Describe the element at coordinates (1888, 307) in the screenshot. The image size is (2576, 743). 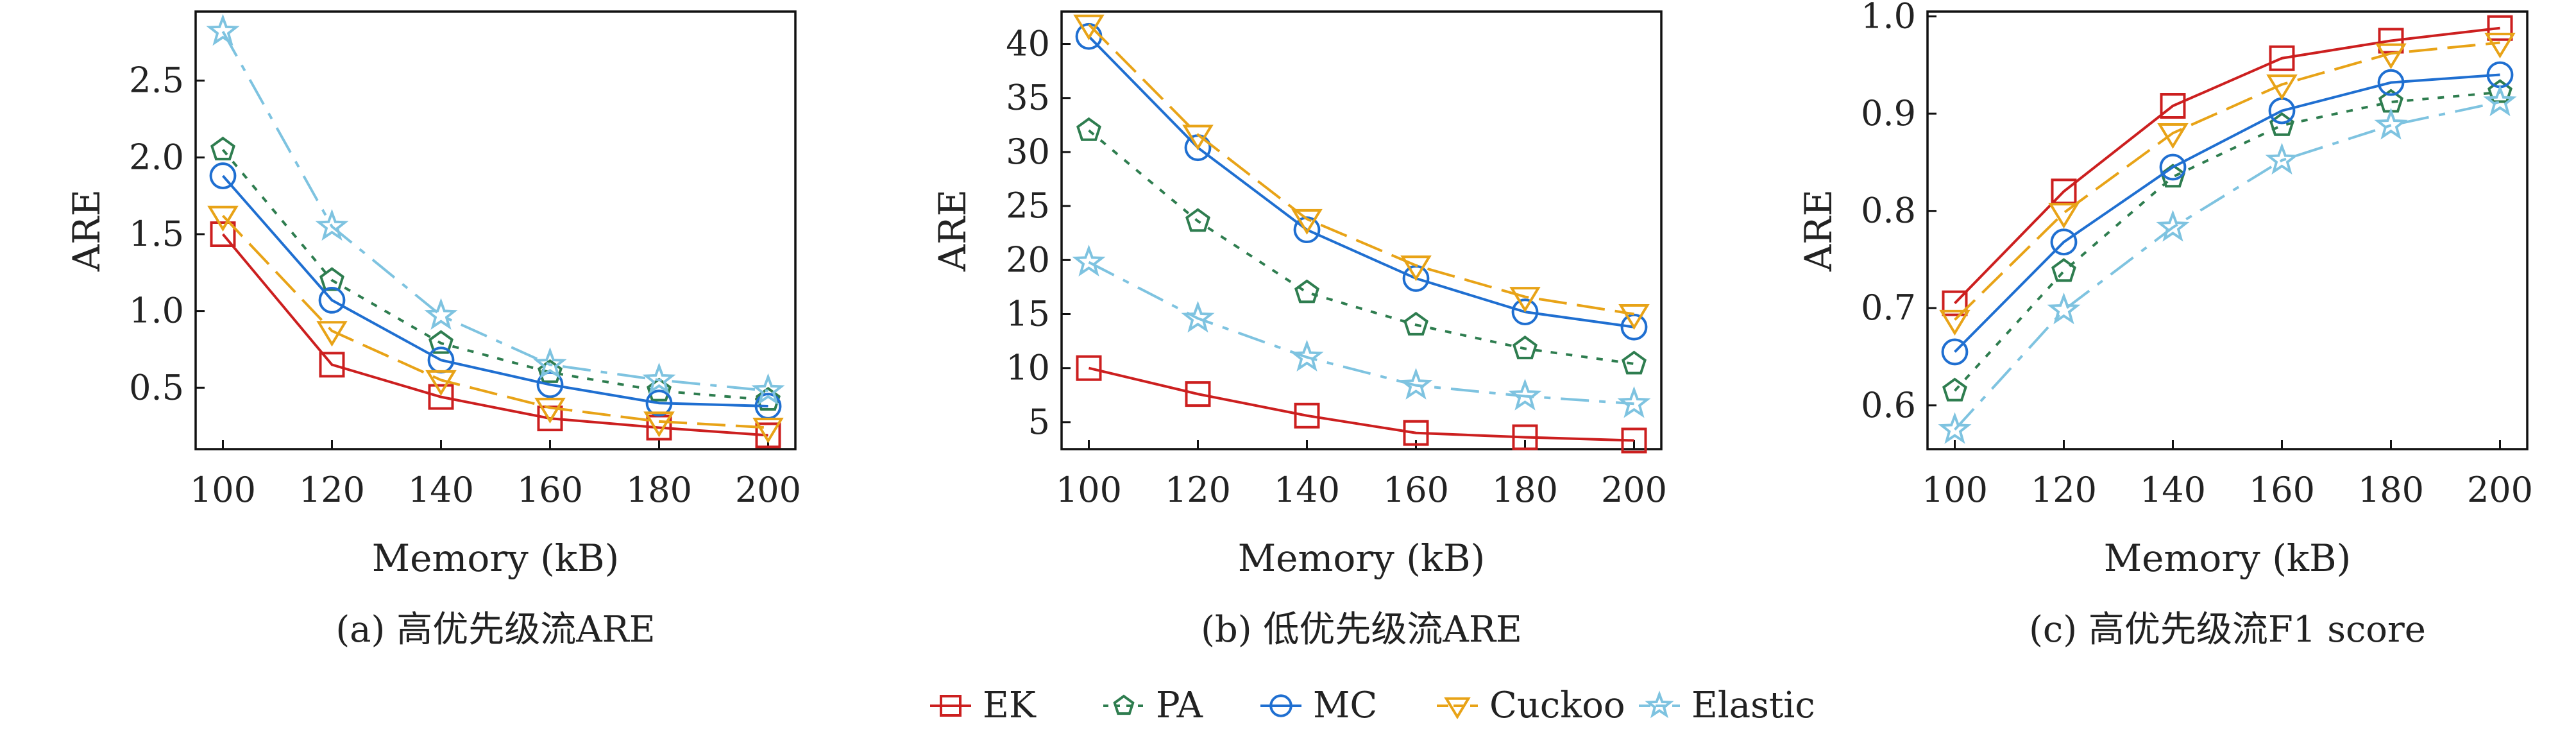
I see `y-tick-label: 0.7` at that location.